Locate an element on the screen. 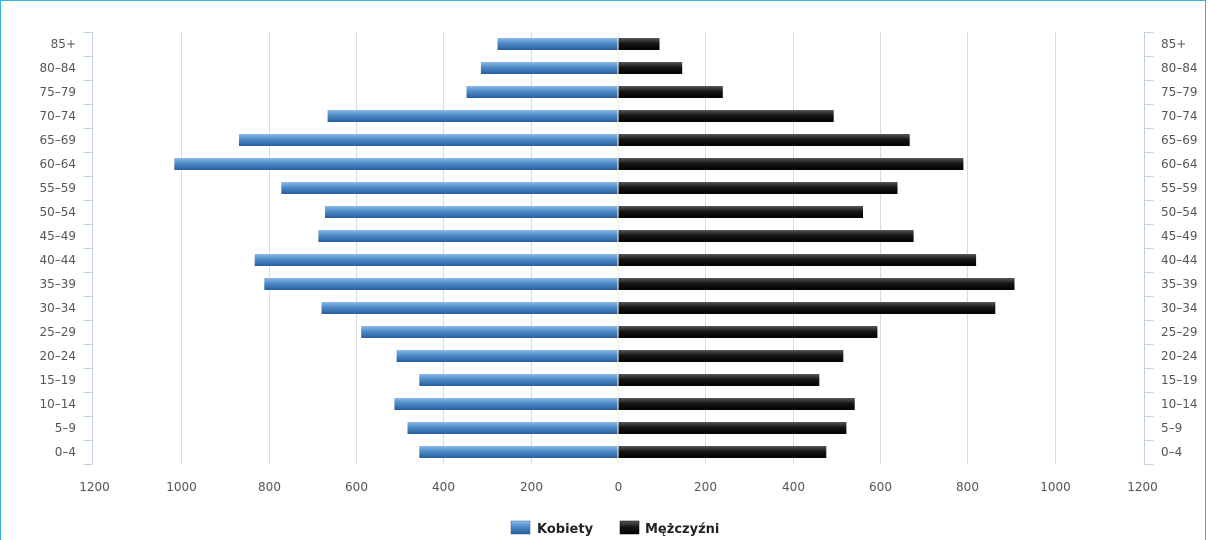 The image size is (1208, 540). bar-kobiety-15–19 is located at coordinates (518, 380).